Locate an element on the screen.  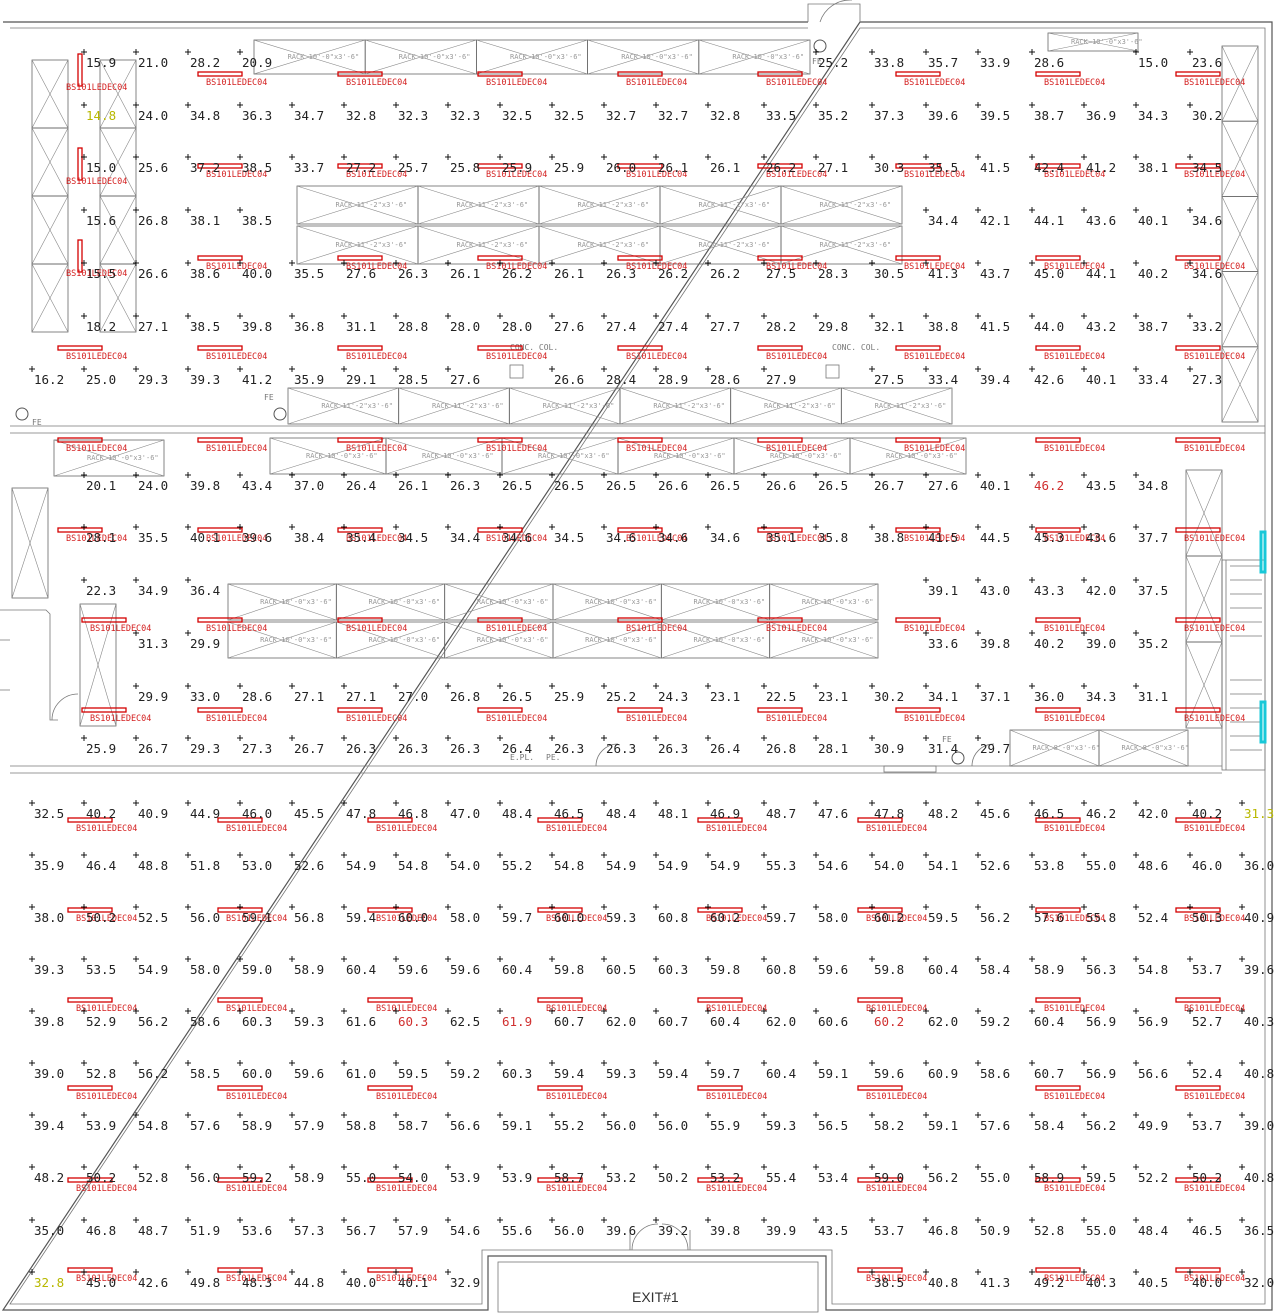
calc-point: 28.9 is located at coordinates (670, 376).